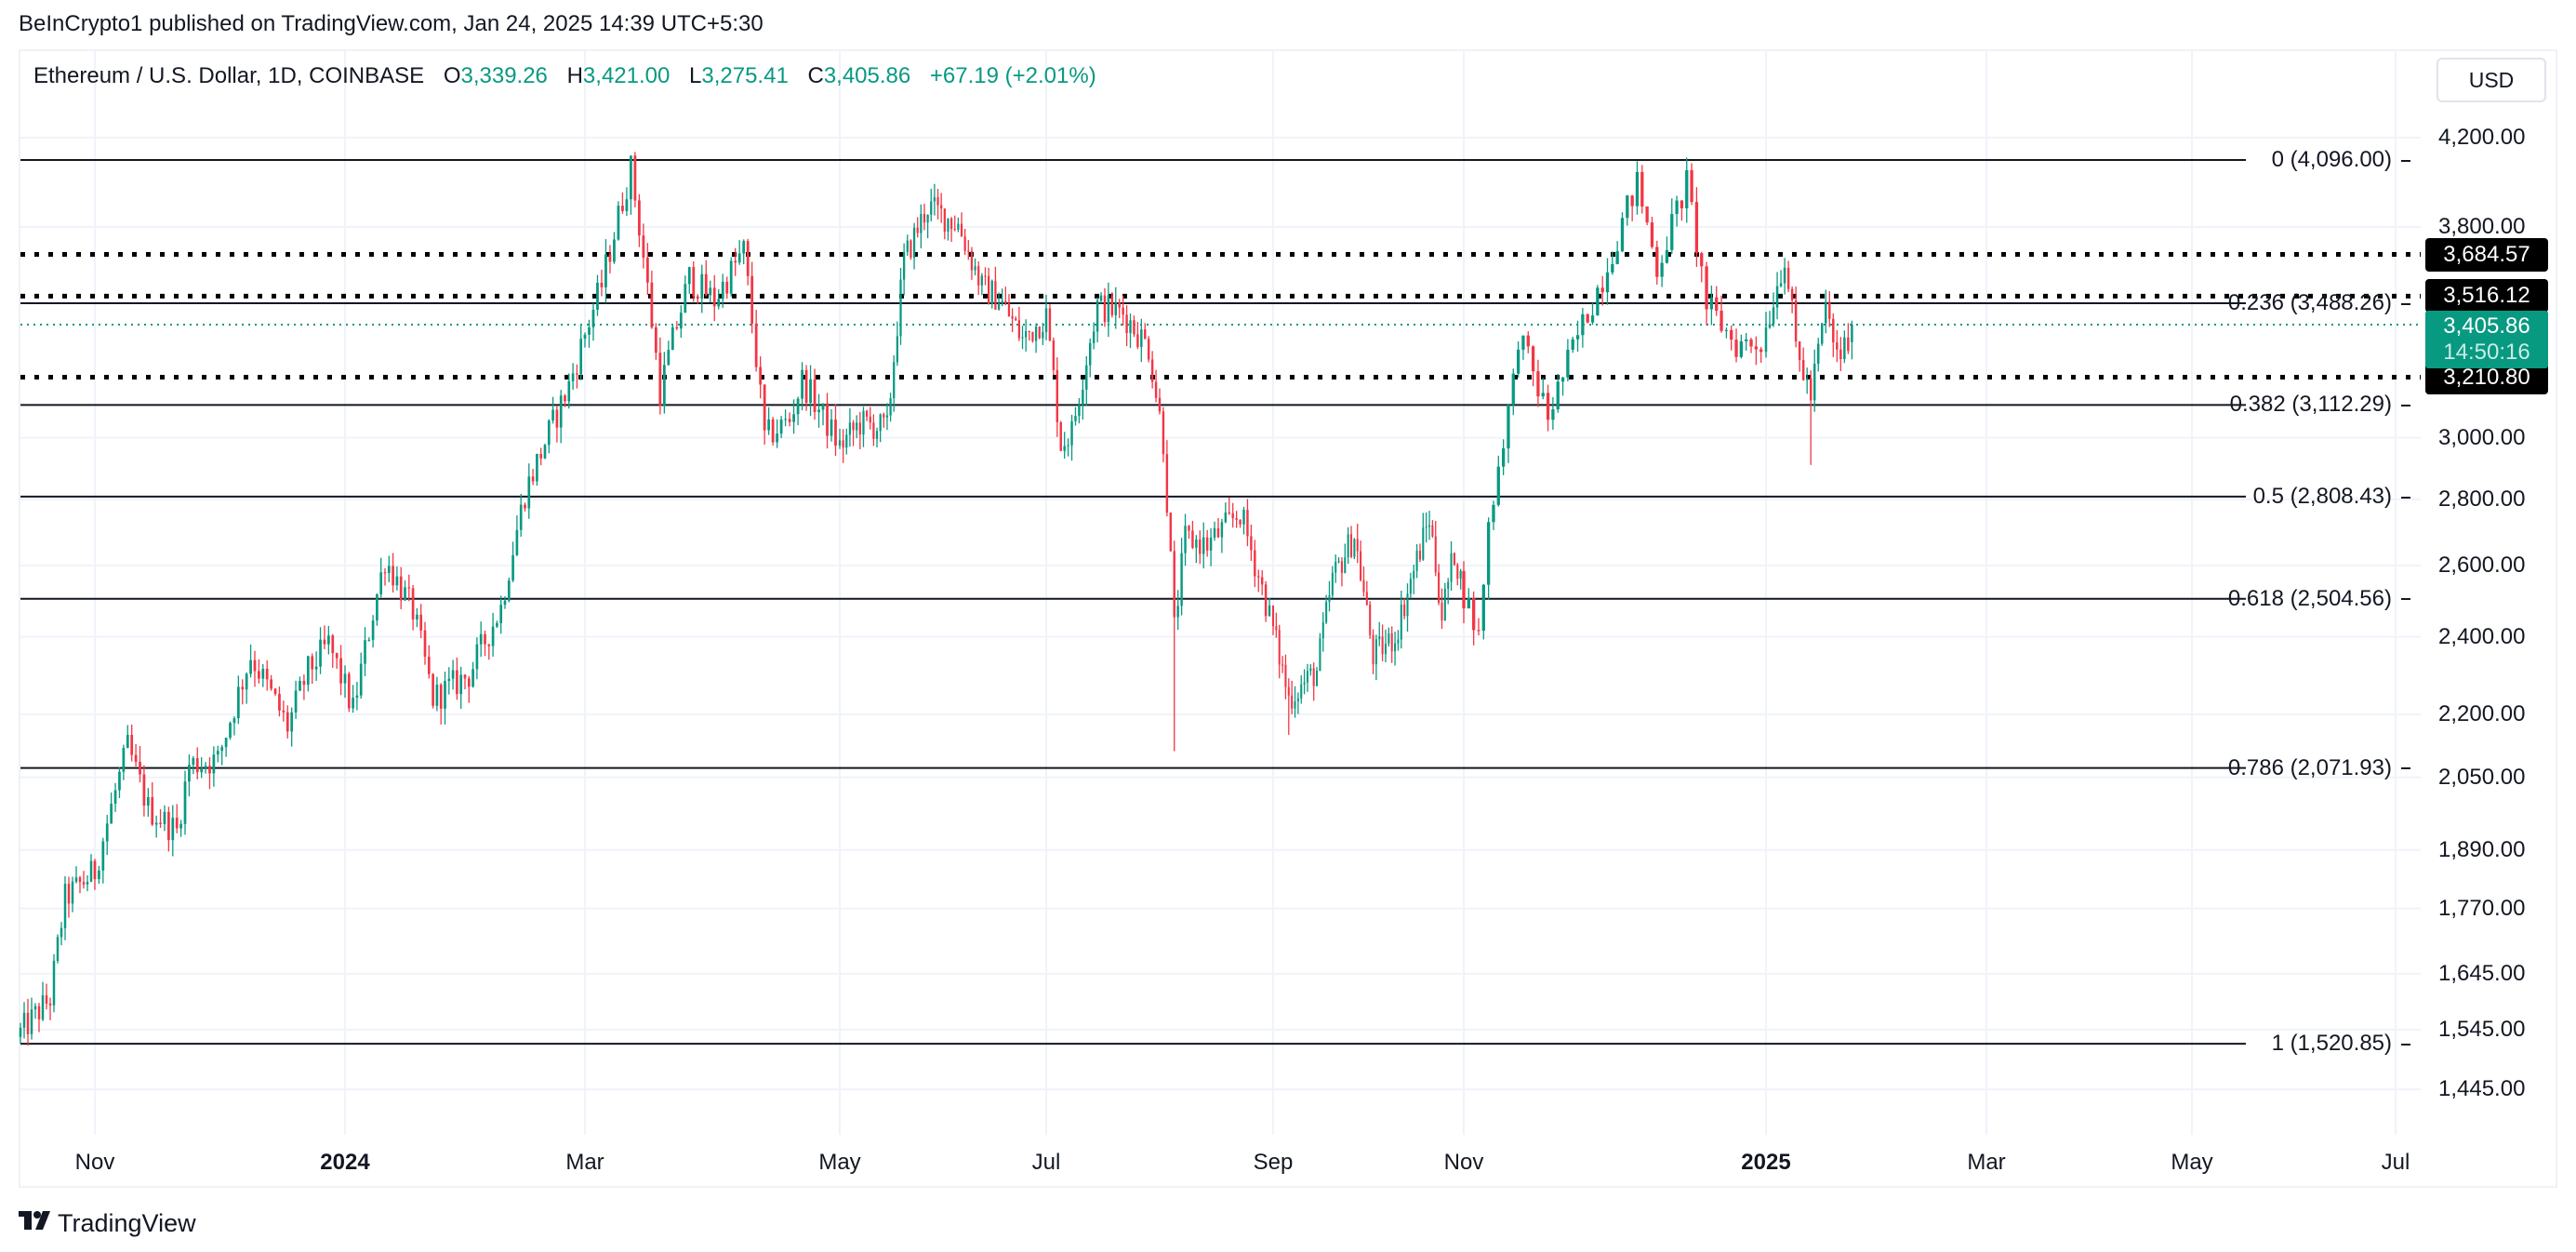  I want to click on currency-button: USD, so click(2491, 80).